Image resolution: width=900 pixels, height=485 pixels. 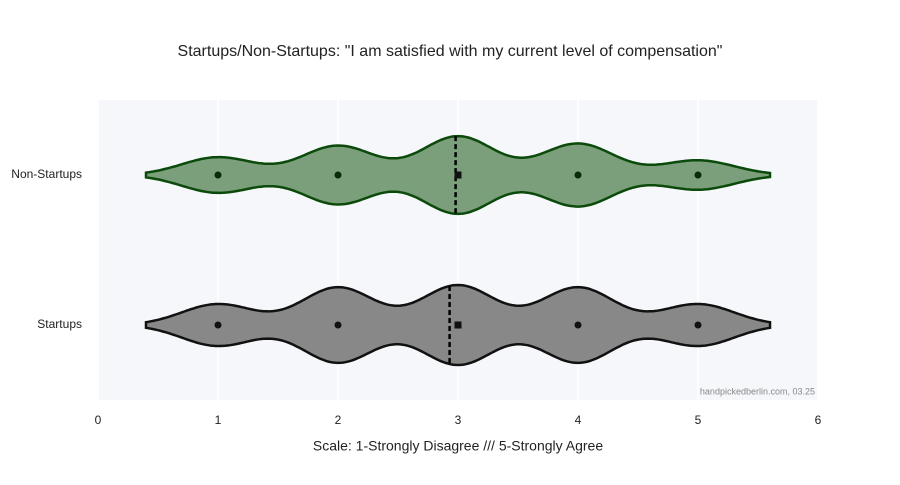 I want to click on x-tick-label: 5, so click(x=698, y=420).